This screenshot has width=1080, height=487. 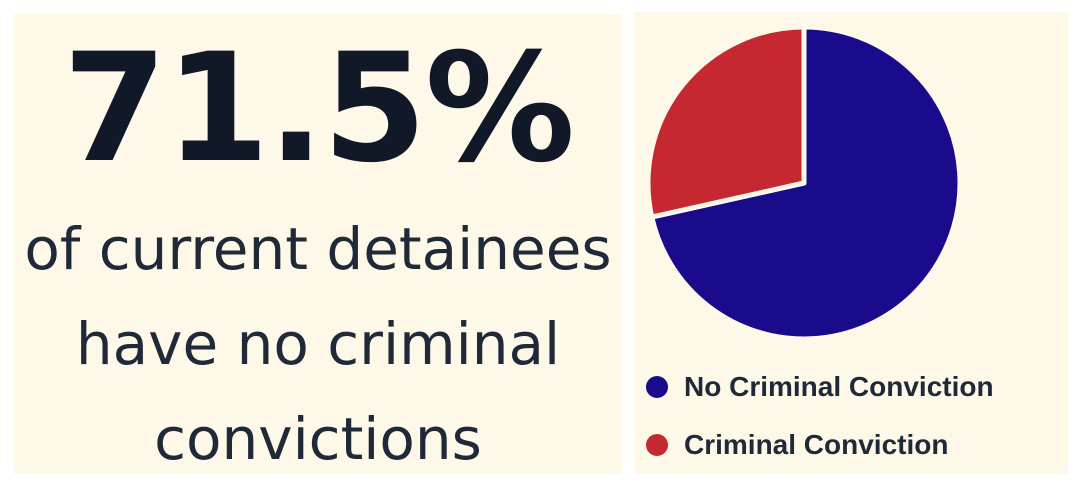 I want to click on legend-dot-criminal-conviction, so click(x=657, y=445).